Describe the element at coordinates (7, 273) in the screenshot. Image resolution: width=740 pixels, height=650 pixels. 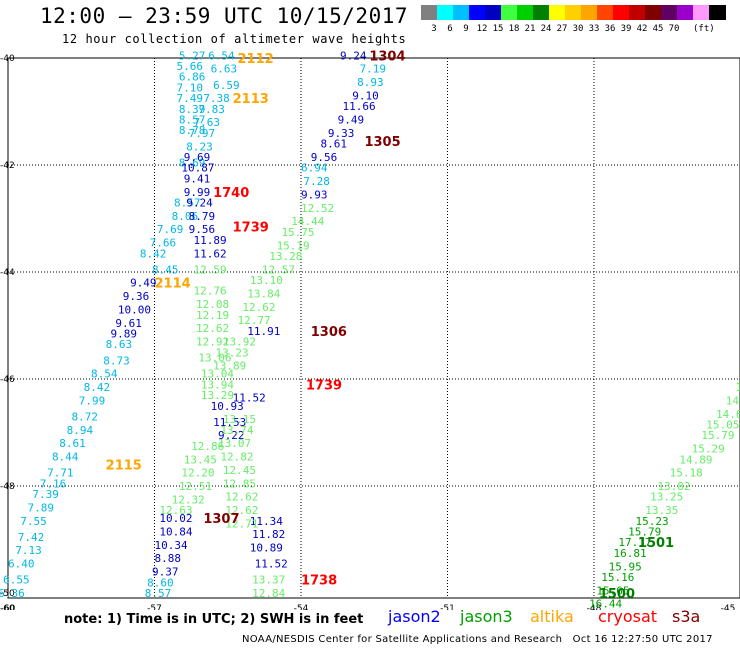
I see `lat-tick-label: -44` at that location.